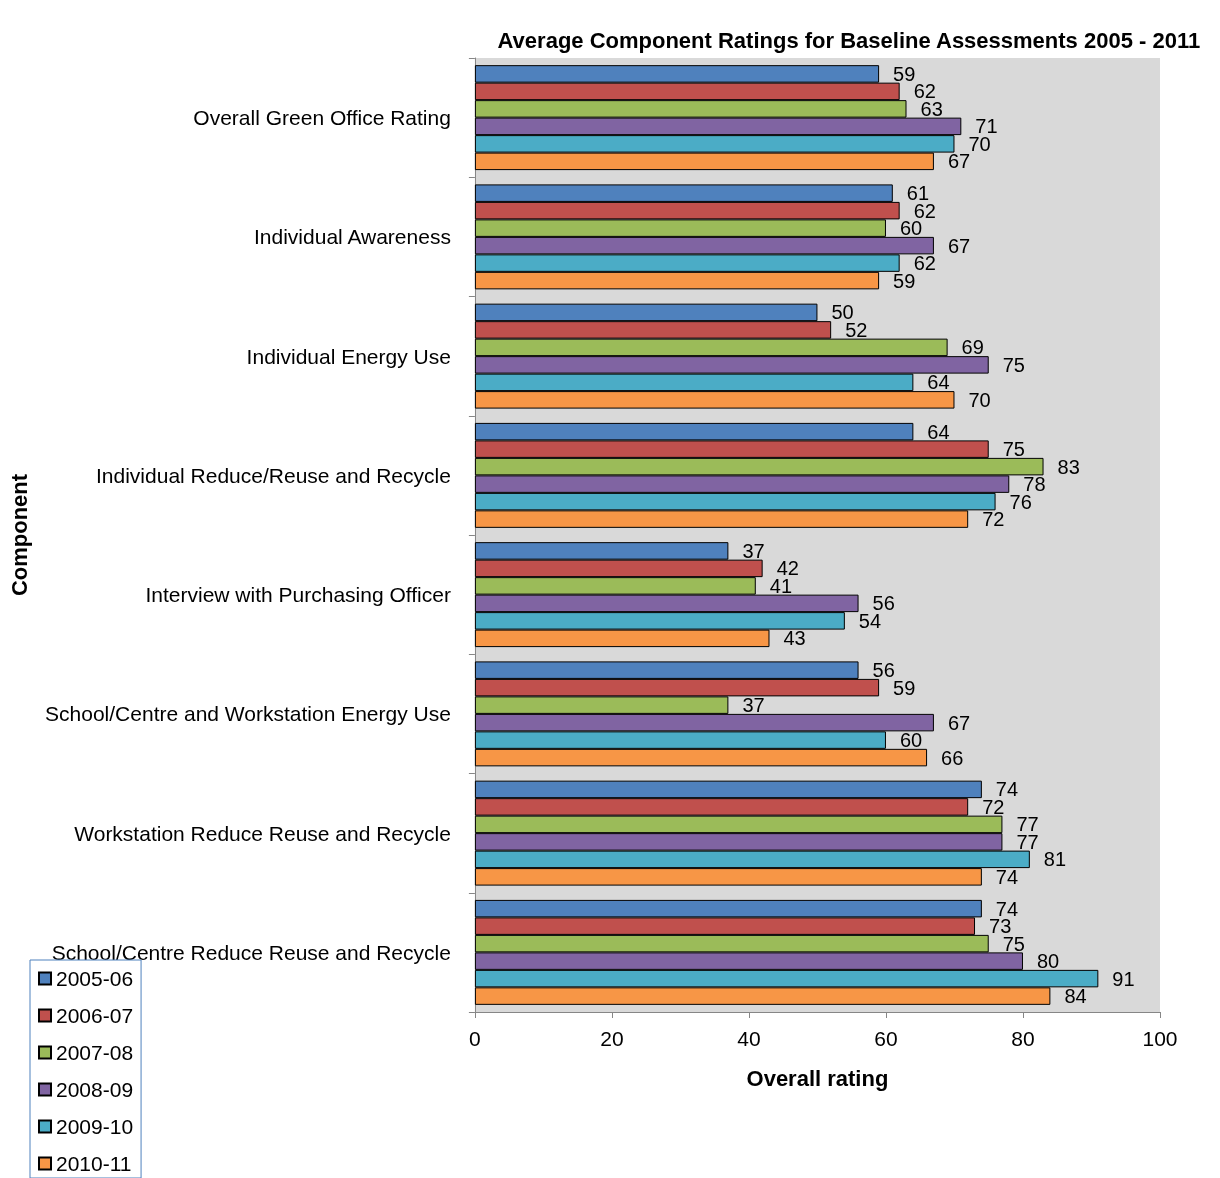  What do you see at coordinates (1123, 978) in the screenshot?
I see `data-label: 91` at bounding box center [1123, 978].